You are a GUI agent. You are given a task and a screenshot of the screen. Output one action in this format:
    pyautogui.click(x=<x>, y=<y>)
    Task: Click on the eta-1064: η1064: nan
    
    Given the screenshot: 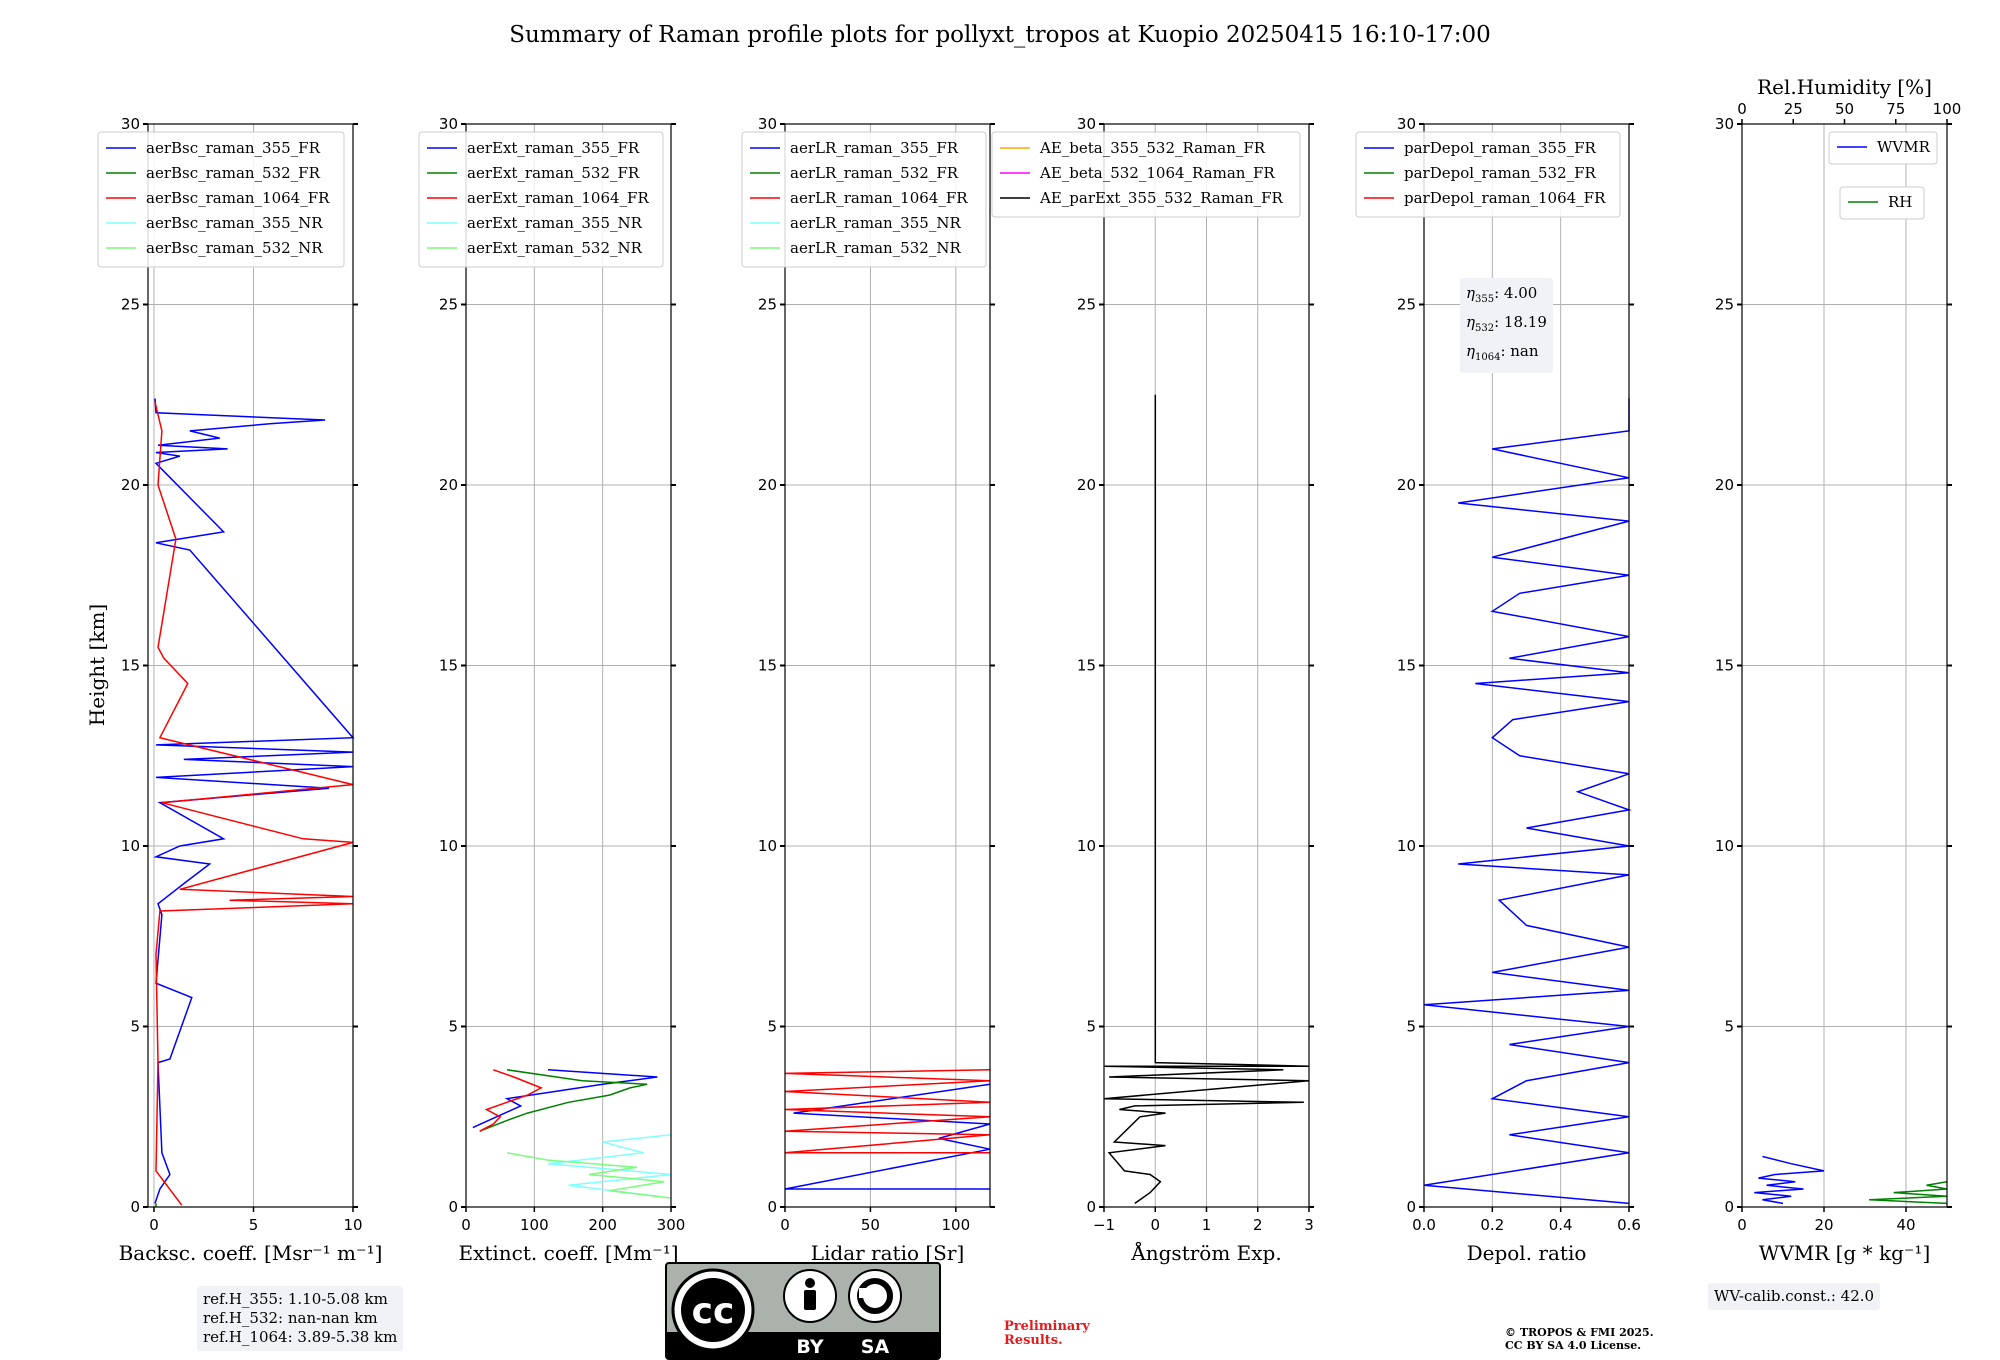 What is the action you would take?
    pyautogui.click(x=1502, y=352)
    